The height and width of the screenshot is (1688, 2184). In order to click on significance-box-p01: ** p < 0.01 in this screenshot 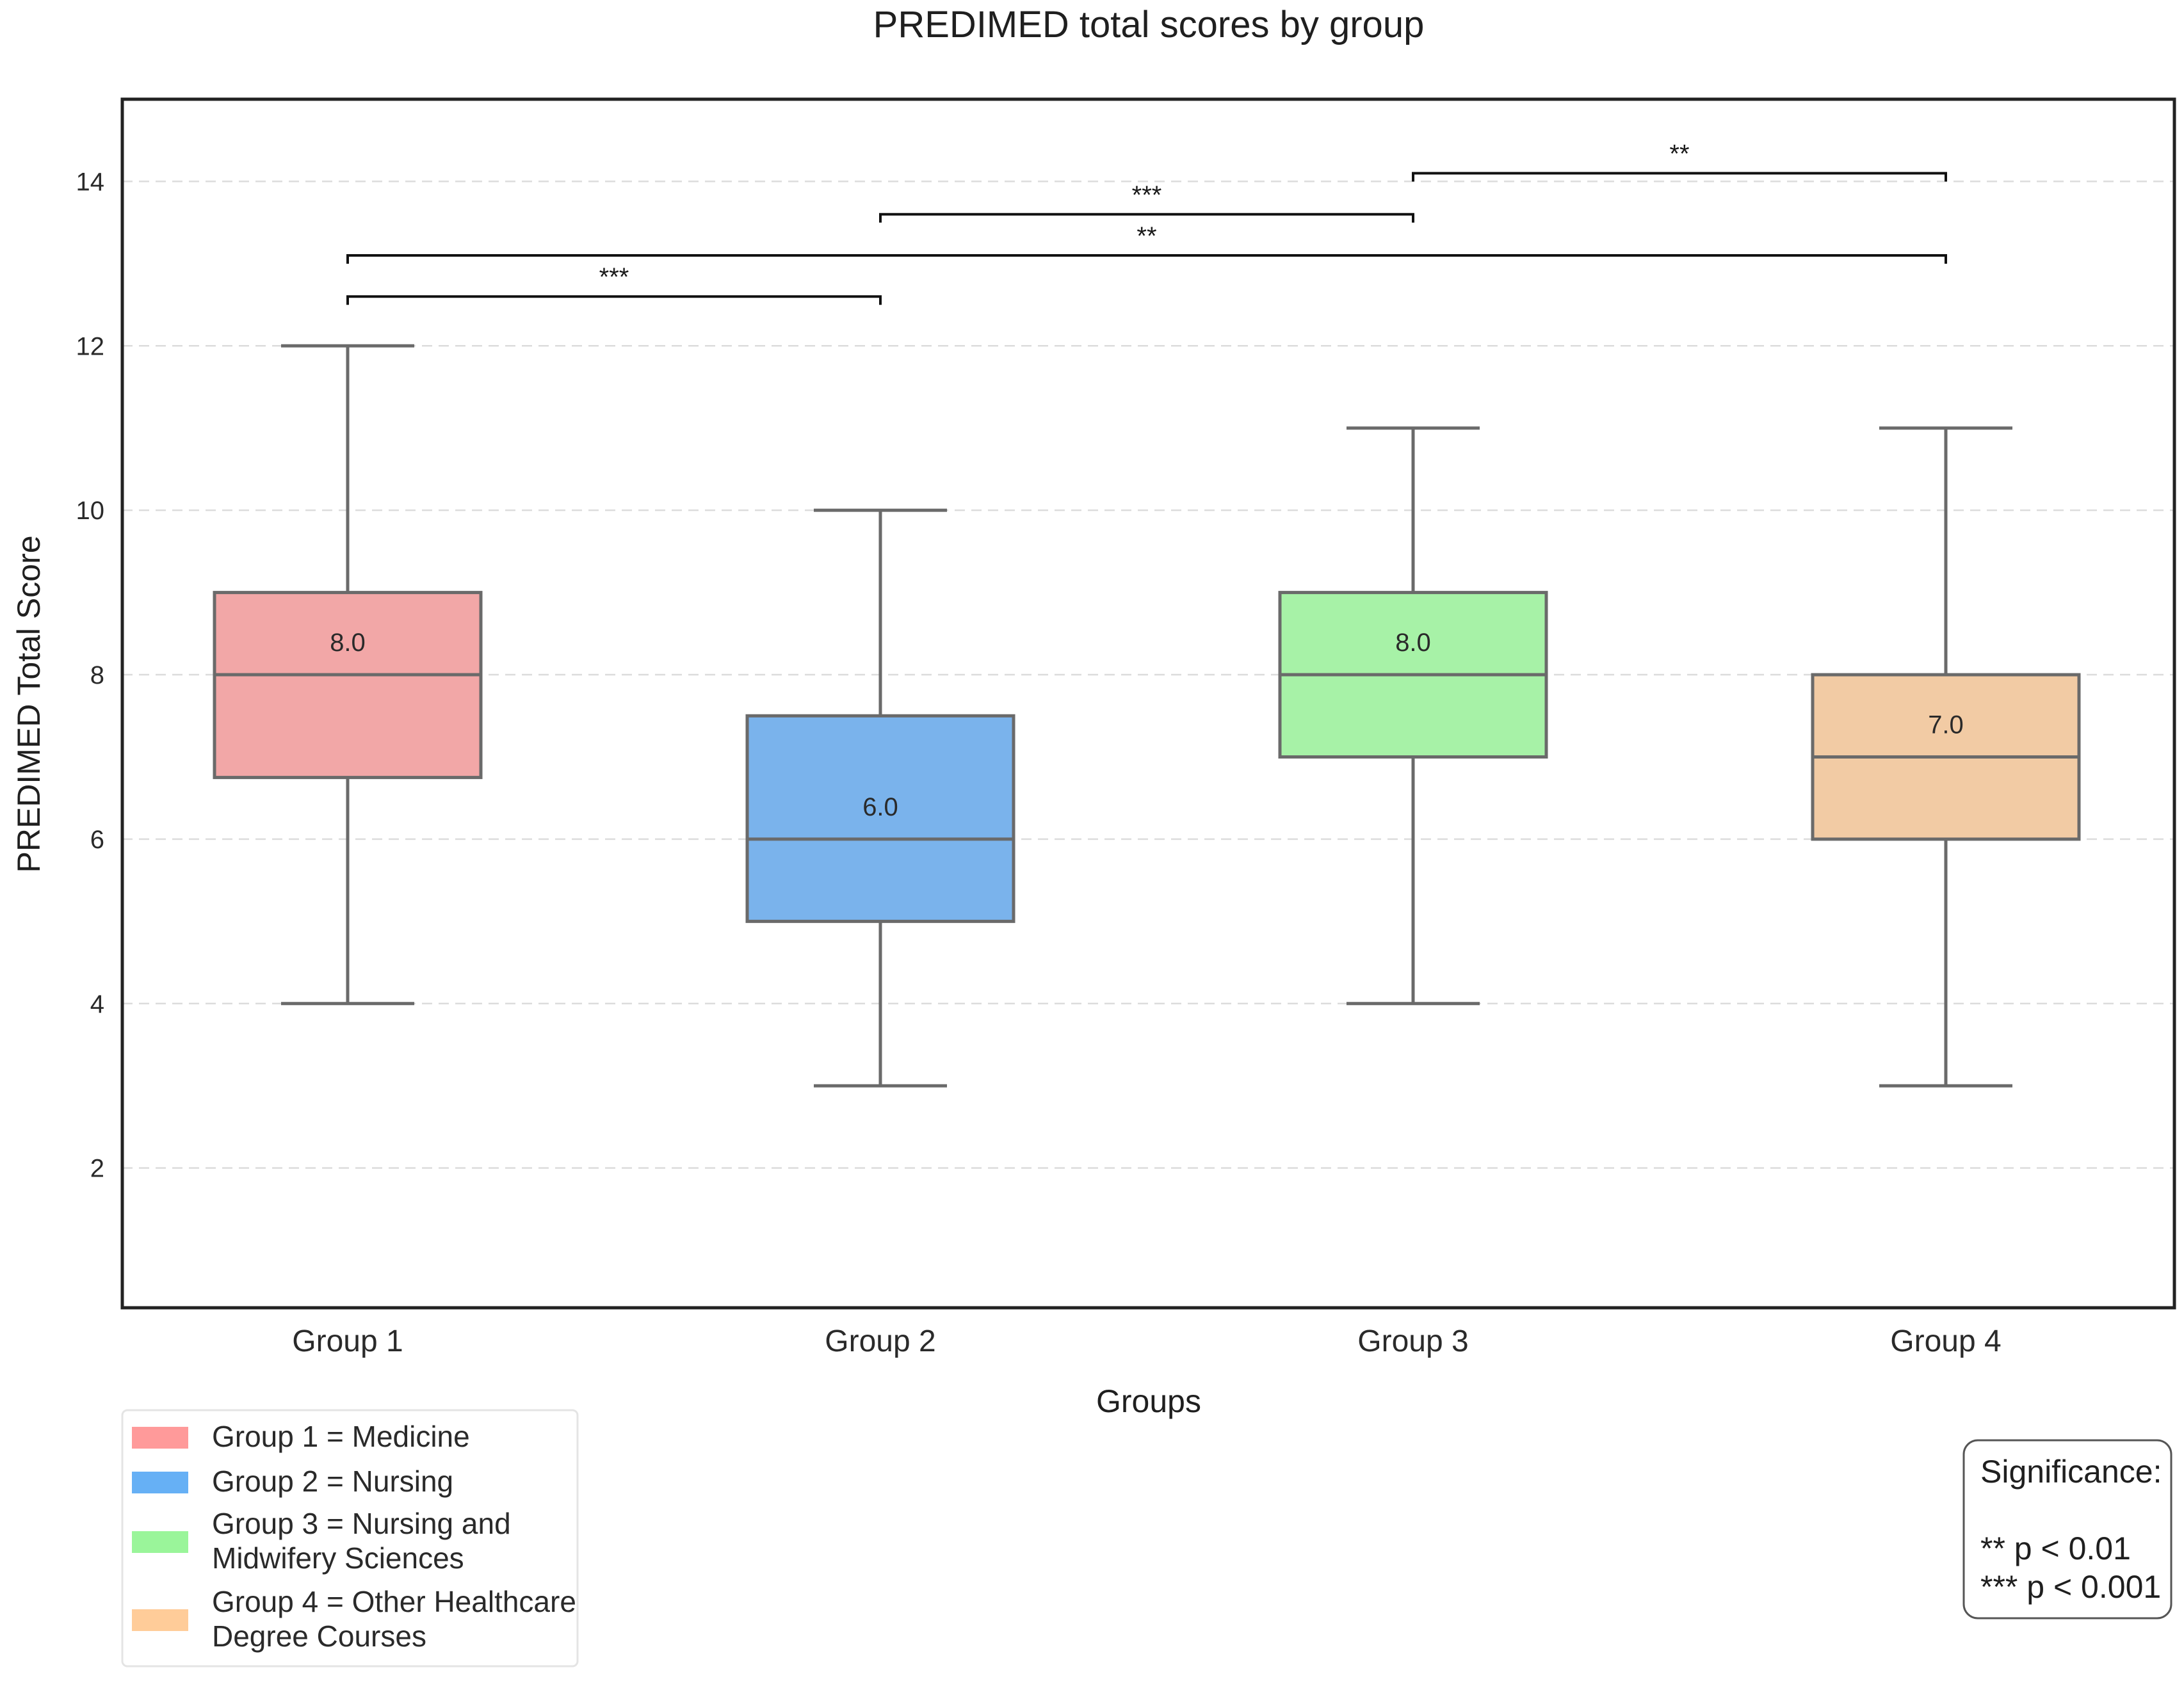, I will do `click(2055, 1548)`.